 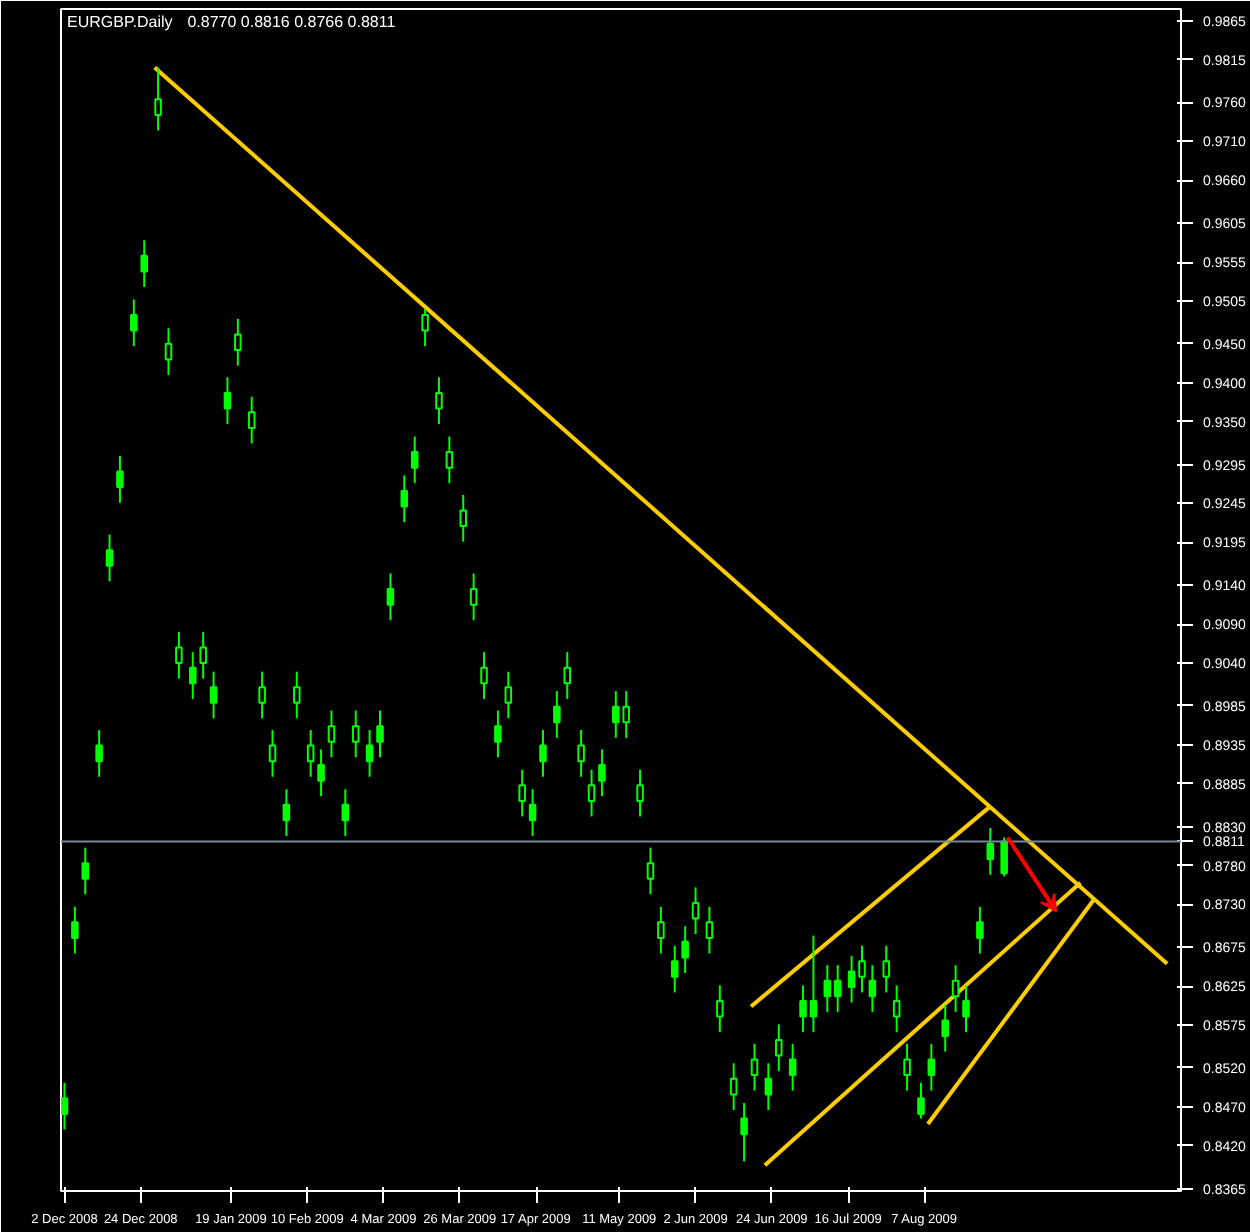 What do you see at coordinates (120, 22) in the screenshot?
I see `chart-title: EURGBP.Daily` at bounding box center [120, 22].